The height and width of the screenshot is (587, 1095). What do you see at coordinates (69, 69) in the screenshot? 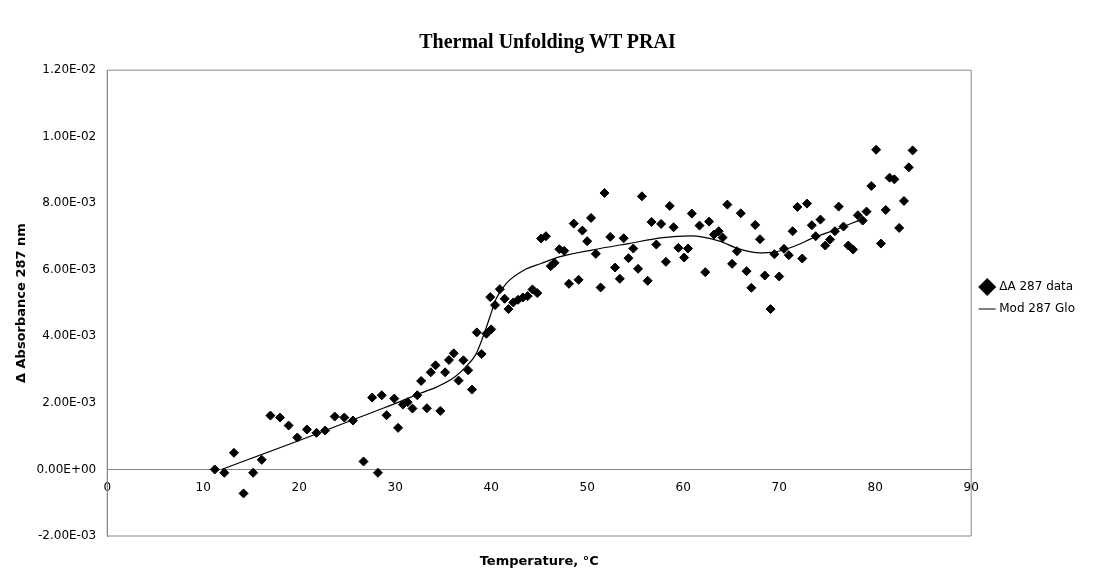
I see `y-tick-label: 1.20E-02` at bounding box center [69, 69].